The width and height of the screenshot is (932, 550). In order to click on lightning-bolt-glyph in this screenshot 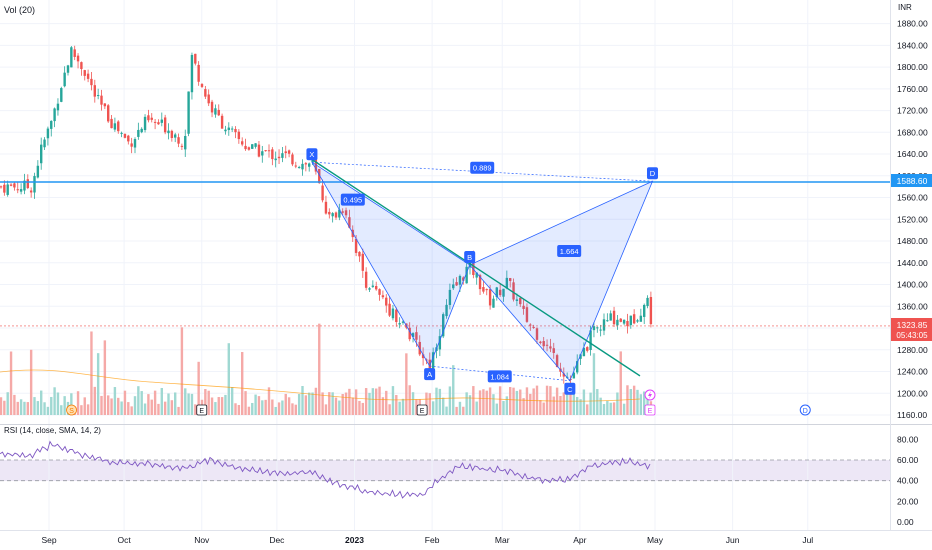, I will do `click(649, 395)`.